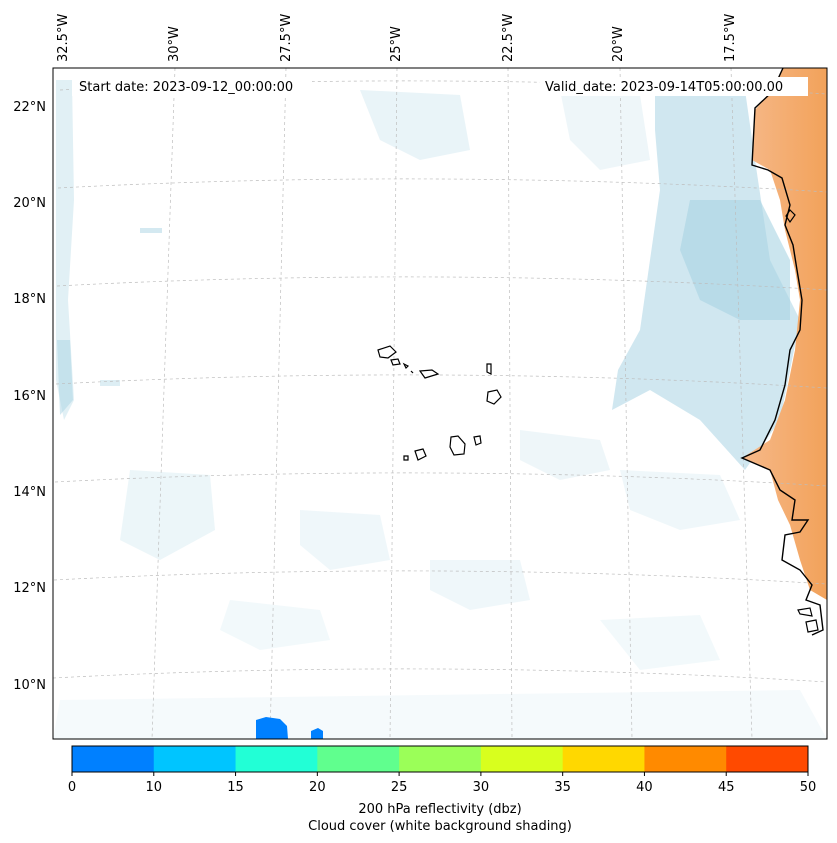 The width and height of the screenshot is (837, 843). Describe the element at coordinates (396, 44) in the screenshot. I see `lon-label: 25°W` at that location.